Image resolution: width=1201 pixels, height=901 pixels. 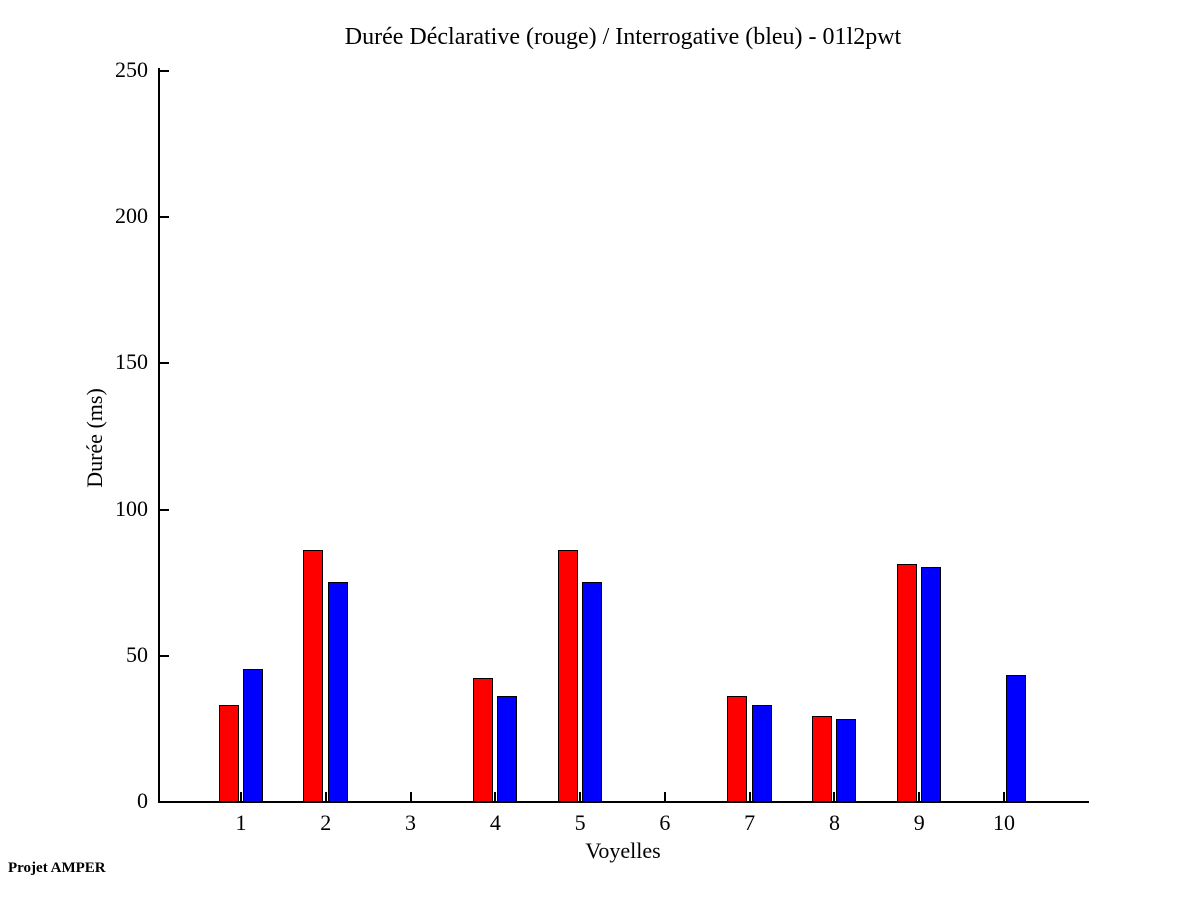 What do you see at coordinates (1004, 822) in the screenshot?
I see `x-tick-label-10: 10` at bounding box center [1004, 822].